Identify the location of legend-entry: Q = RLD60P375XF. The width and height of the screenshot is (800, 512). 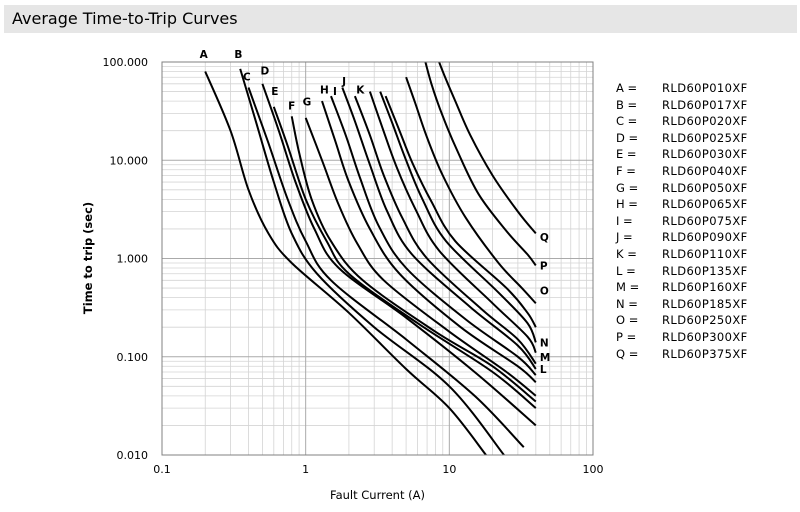
(706, 354).